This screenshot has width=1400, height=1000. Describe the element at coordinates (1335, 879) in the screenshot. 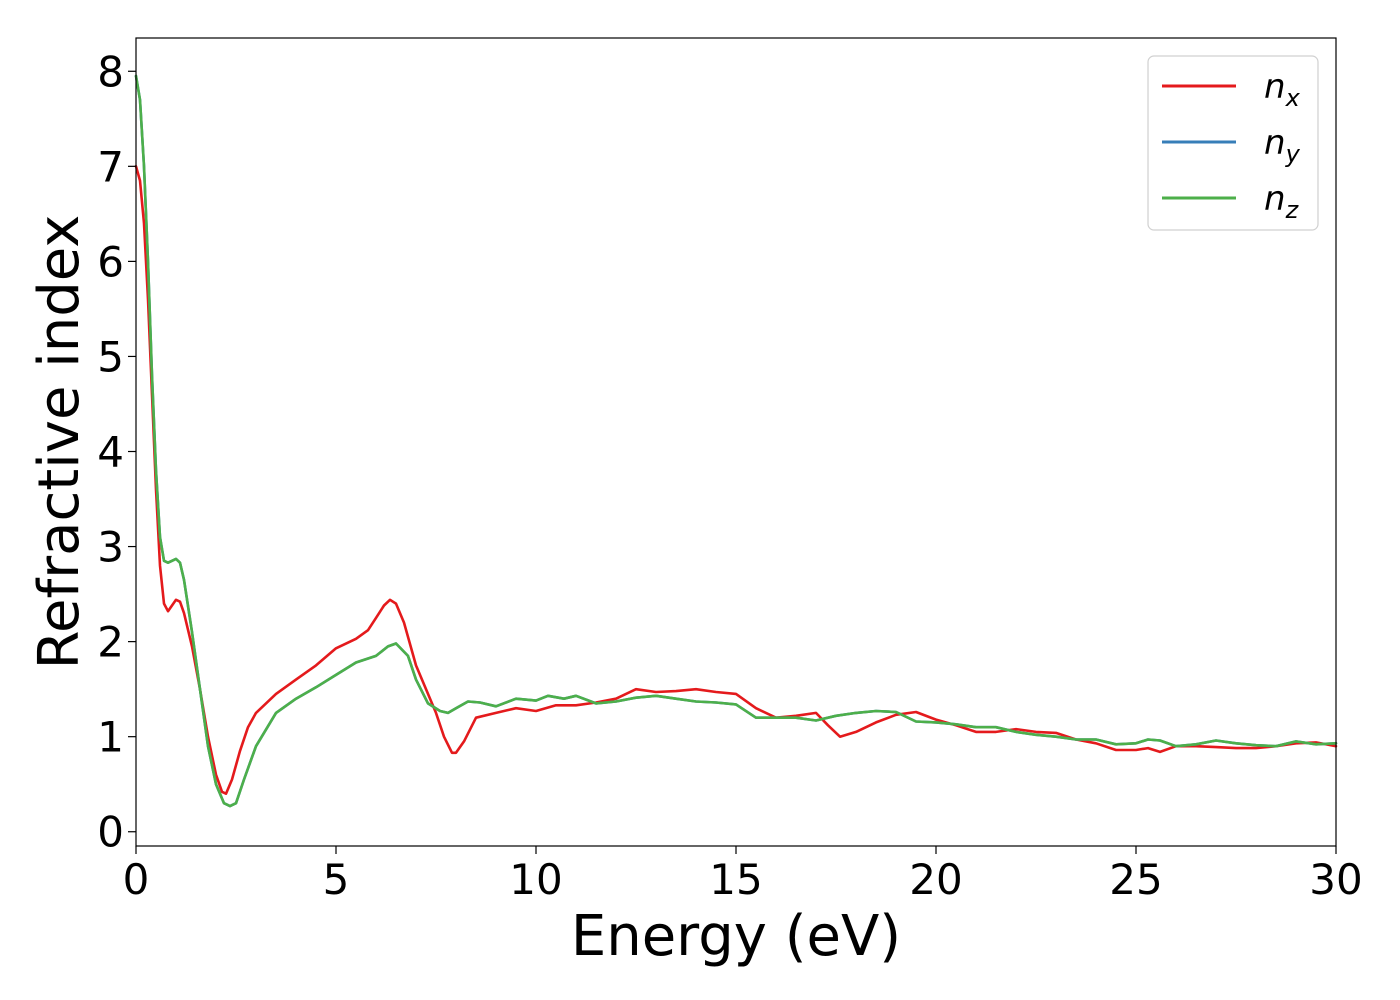

I see `x-tick-label: 30` at that location.